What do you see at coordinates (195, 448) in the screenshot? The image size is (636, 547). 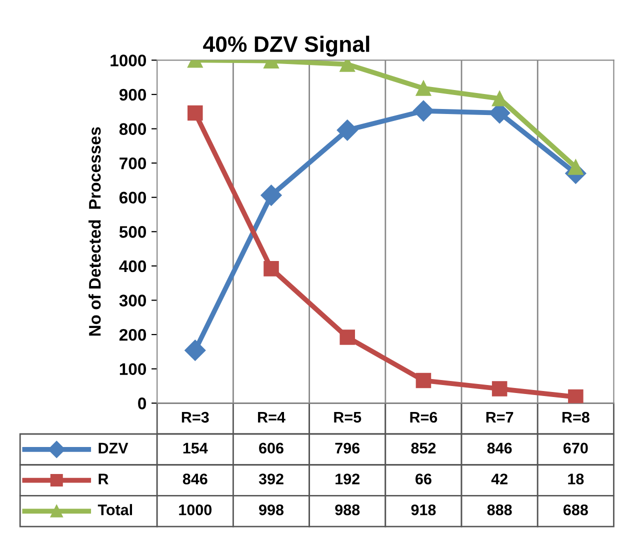 I see `data-label: 154` at bounding box center [195, 448].